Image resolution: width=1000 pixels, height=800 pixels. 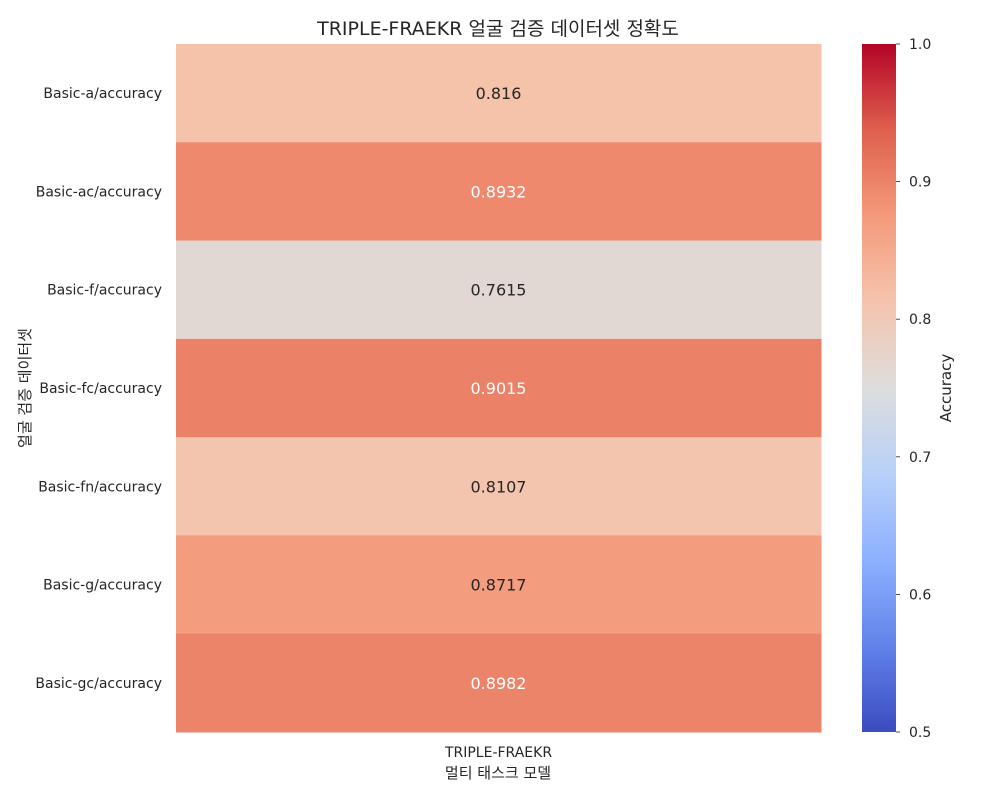 What do you see at coordinates (879, 388) in the screenshot?
I see `colorbar` at bounding box center [879, 388].